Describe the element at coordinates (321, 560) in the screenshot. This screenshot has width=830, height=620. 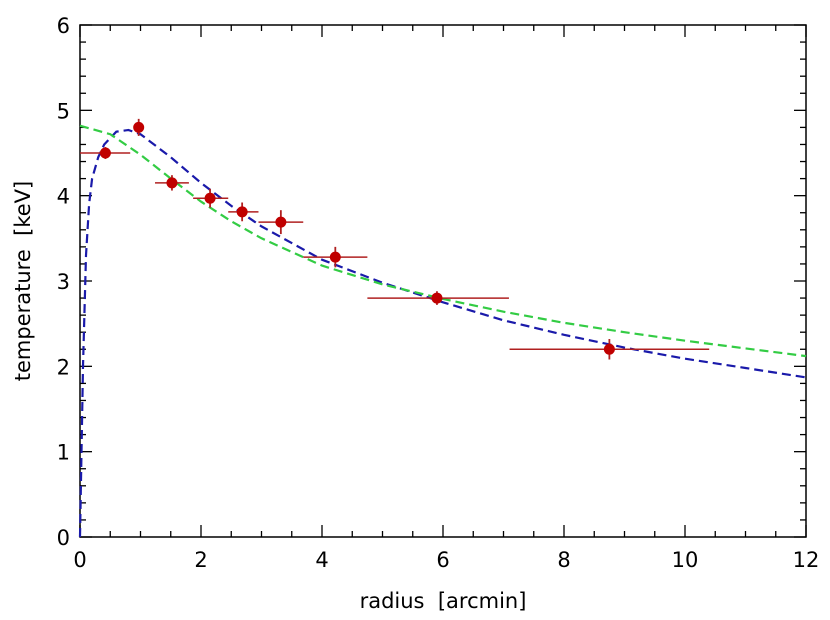
I see `x-tick-label: 4` at that location.